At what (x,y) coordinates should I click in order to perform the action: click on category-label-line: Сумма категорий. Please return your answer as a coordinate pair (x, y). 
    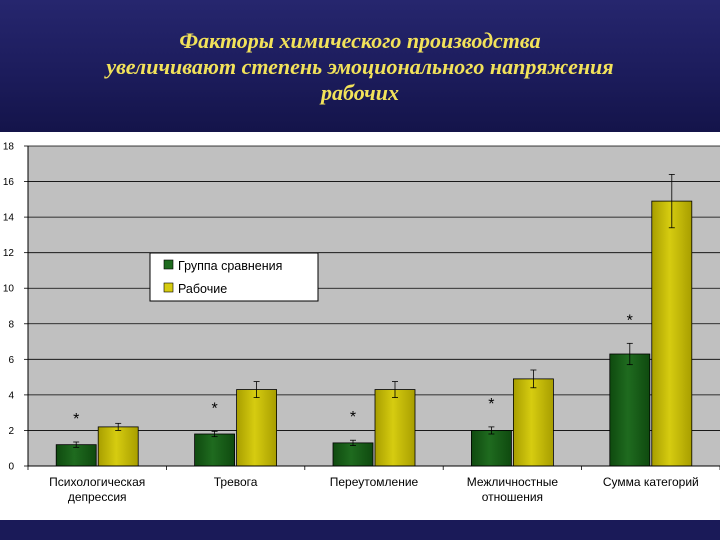
    Looking at the image, I should click on (651, 482).